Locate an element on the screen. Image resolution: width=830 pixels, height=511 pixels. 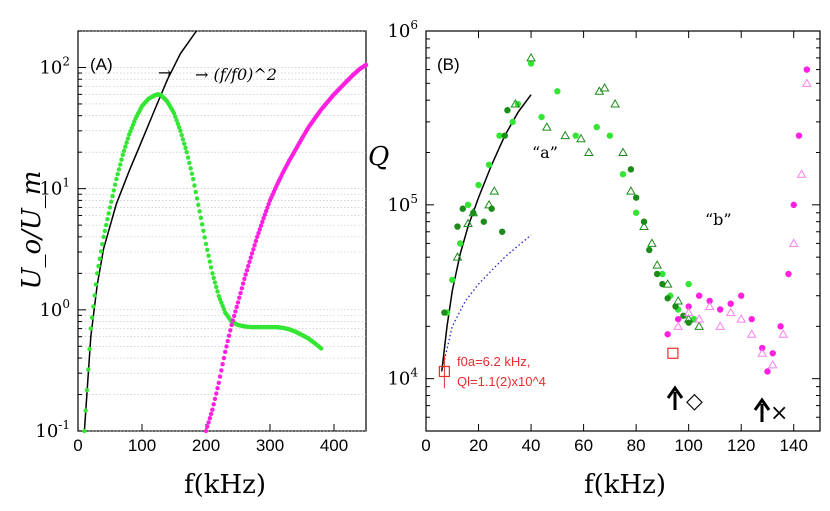
y-tick-label: 102 is located at coordinates (54, 66).